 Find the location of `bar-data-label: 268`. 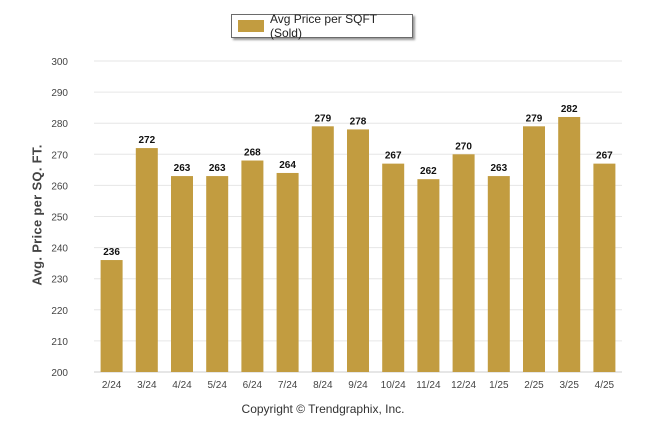

bar-data-label: 268 is located at coordinates (252, 153).